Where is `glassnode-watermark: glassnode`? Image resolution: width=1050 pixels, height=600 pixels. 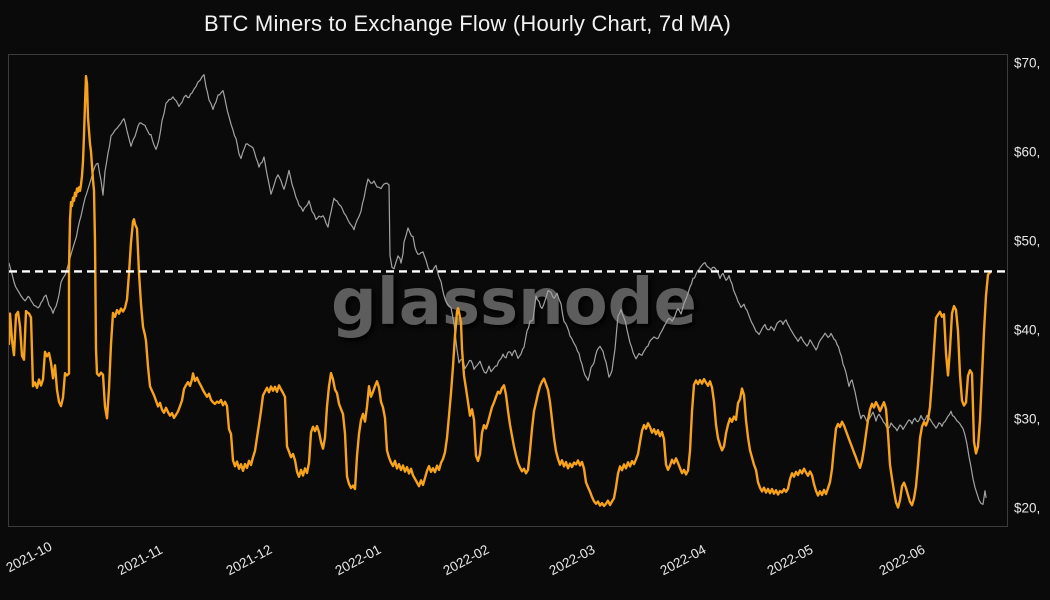 glassnode-watermark: glassnode is located at coordinates (514, 303).